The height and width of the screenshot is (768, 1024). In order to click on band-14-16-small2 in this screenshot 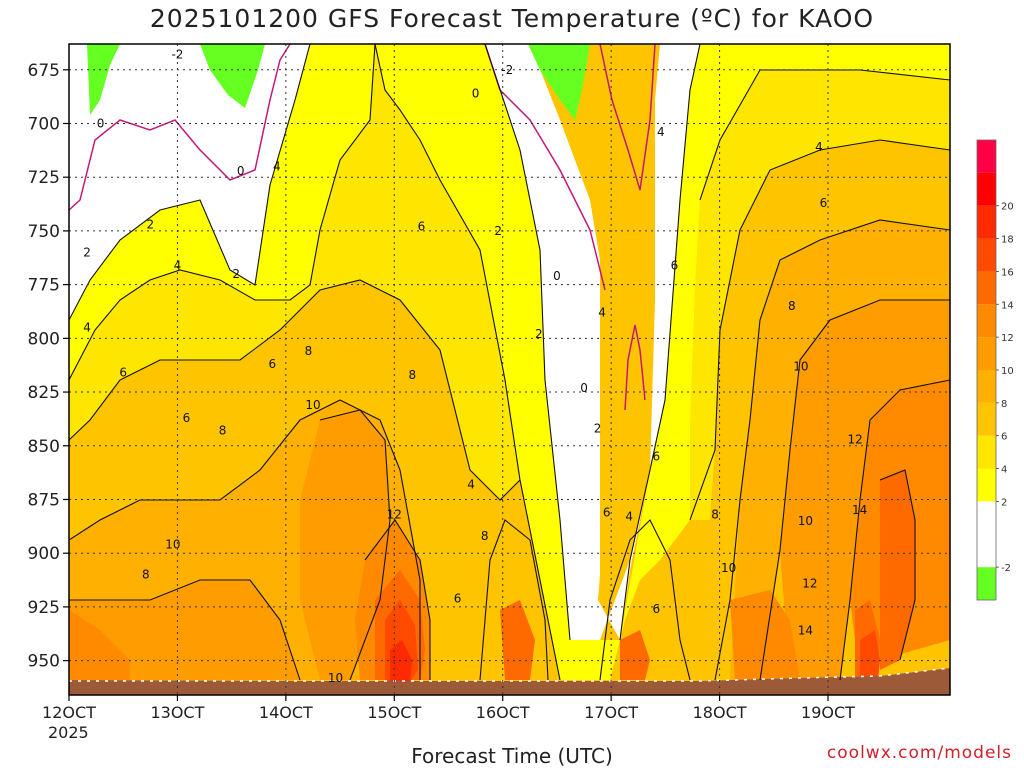, I will do `click(635, 655)`.